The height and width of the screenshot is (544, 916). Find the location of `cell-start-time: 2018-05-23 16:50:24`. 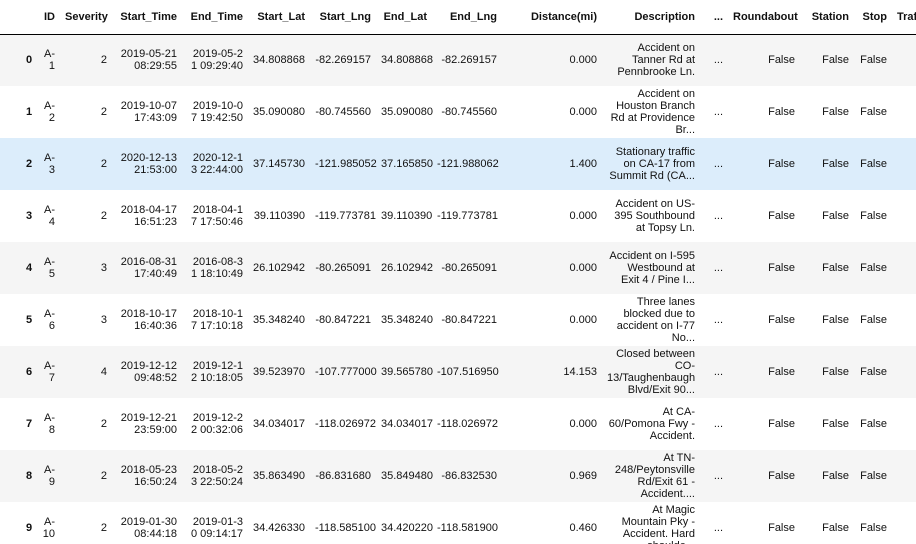

cell-start-time: 2018-05-23 16:50:24 is located at coordinates (147, 476).